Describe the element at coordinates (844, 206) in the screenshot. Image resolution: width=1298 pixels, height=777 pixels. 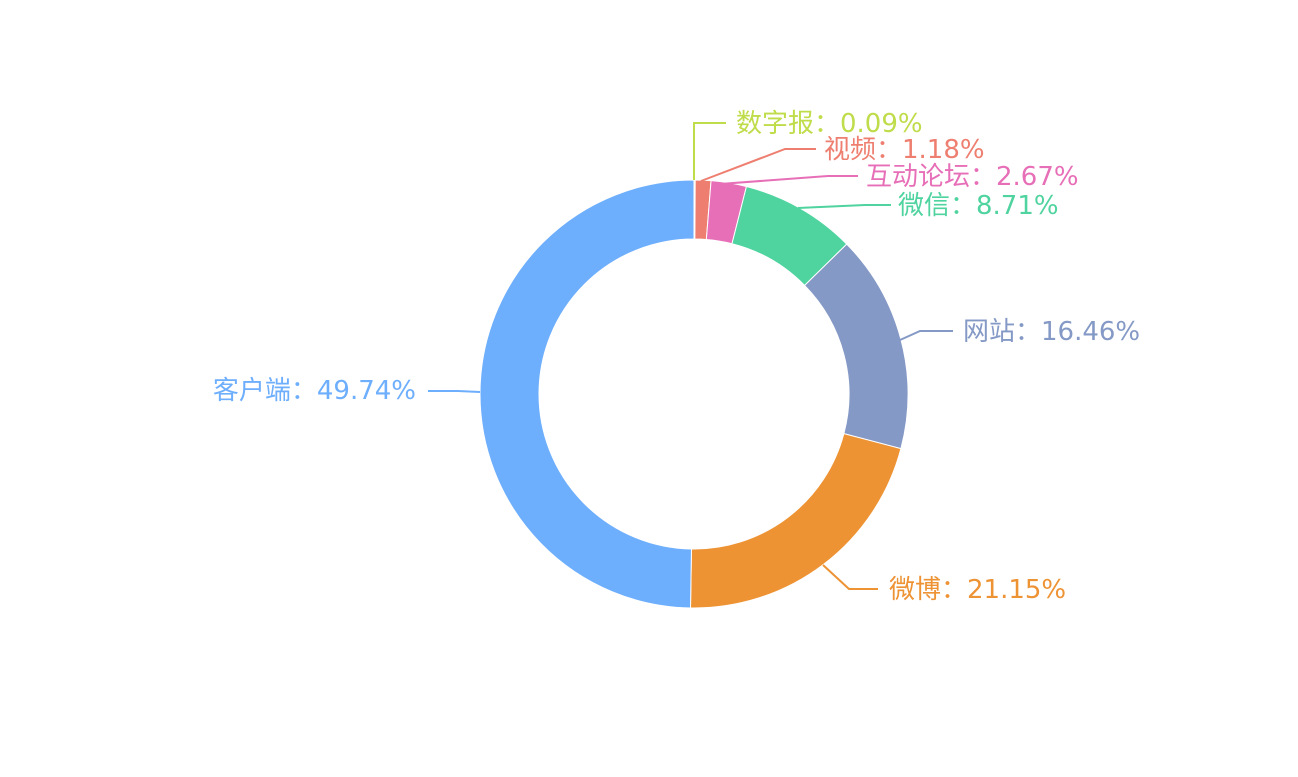
I see `leader-line-weixin` at that location.